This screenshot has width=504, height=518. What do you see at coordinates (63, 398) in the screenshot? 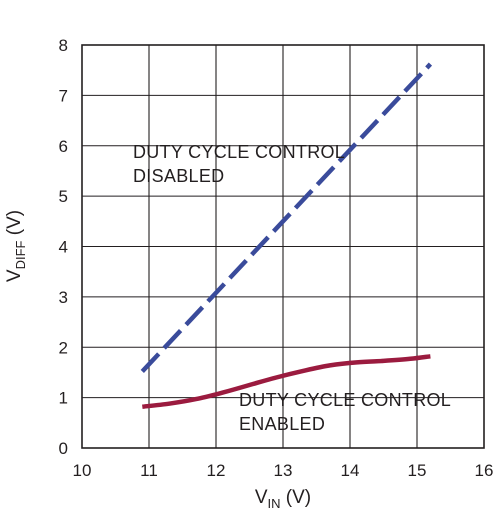
I see `y-tick-label: 1` at bounding box center [63, 398].